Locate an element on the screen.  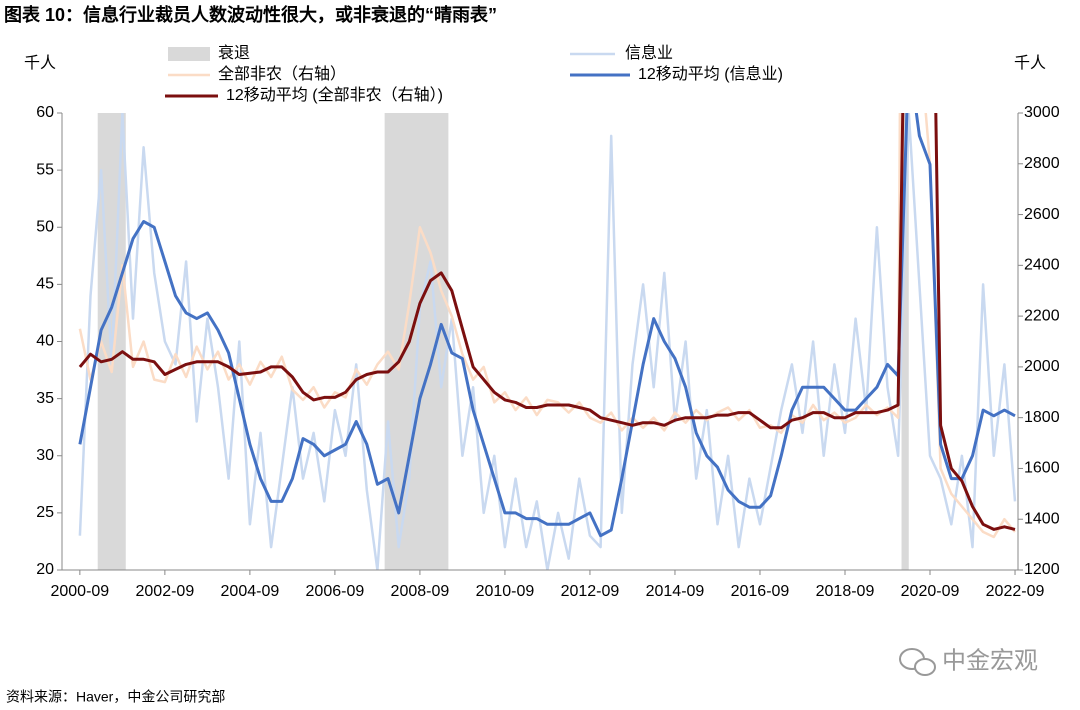
x-tick-label: 2012-09 is located at coordinates (590, 591).